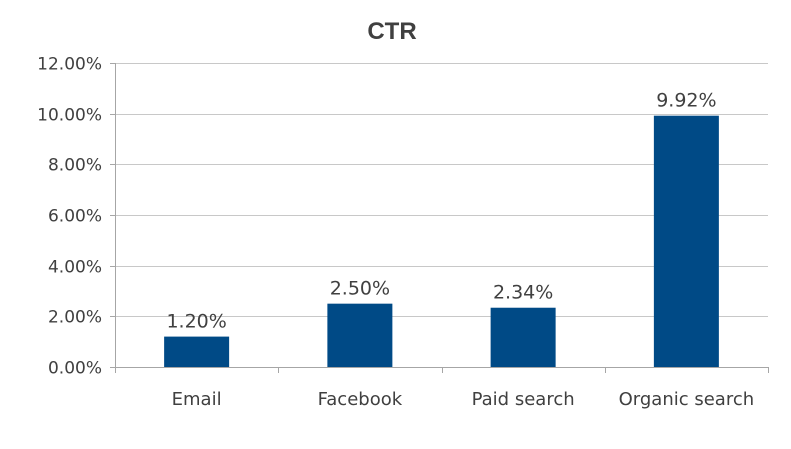 The image size is (791, 449). I want to click on y-axis-ticks: 0.00% 2.00% 4.00% 6.00% 8.00% 10.00% 12.00%, so click(69, 217).